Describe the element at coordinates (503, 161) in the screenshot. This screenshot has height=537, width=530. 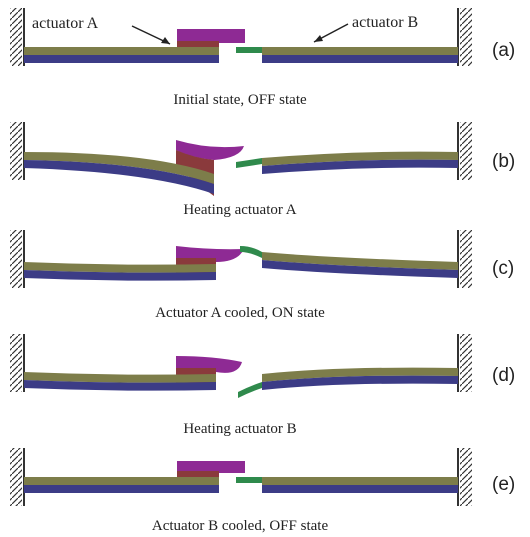
I see `panel-label: (b)` at that location.